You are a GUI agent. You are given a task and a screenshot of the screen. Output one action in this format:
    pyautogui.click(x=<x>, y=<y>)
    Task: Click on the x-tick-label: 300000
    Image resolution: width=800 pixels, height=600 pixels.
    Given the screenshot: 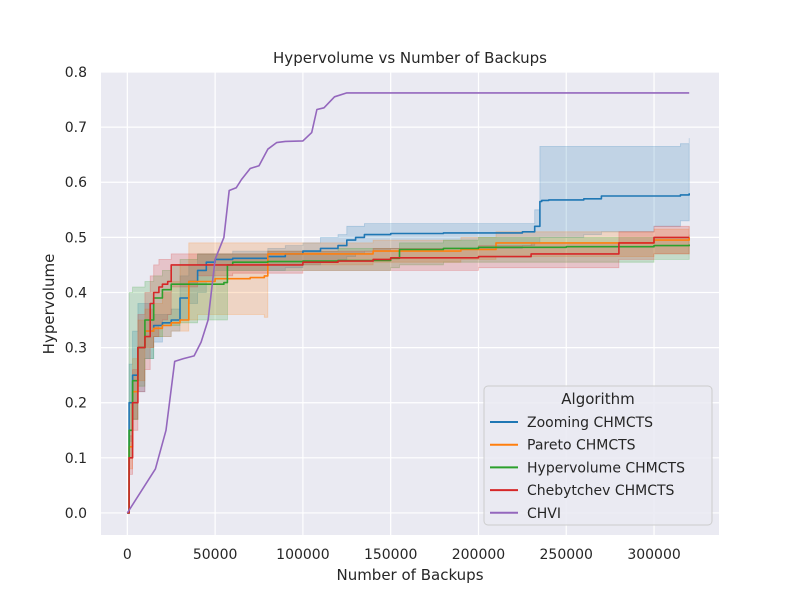 What is the action you would take?
    pyautogui.click(x=653, y=555)
    